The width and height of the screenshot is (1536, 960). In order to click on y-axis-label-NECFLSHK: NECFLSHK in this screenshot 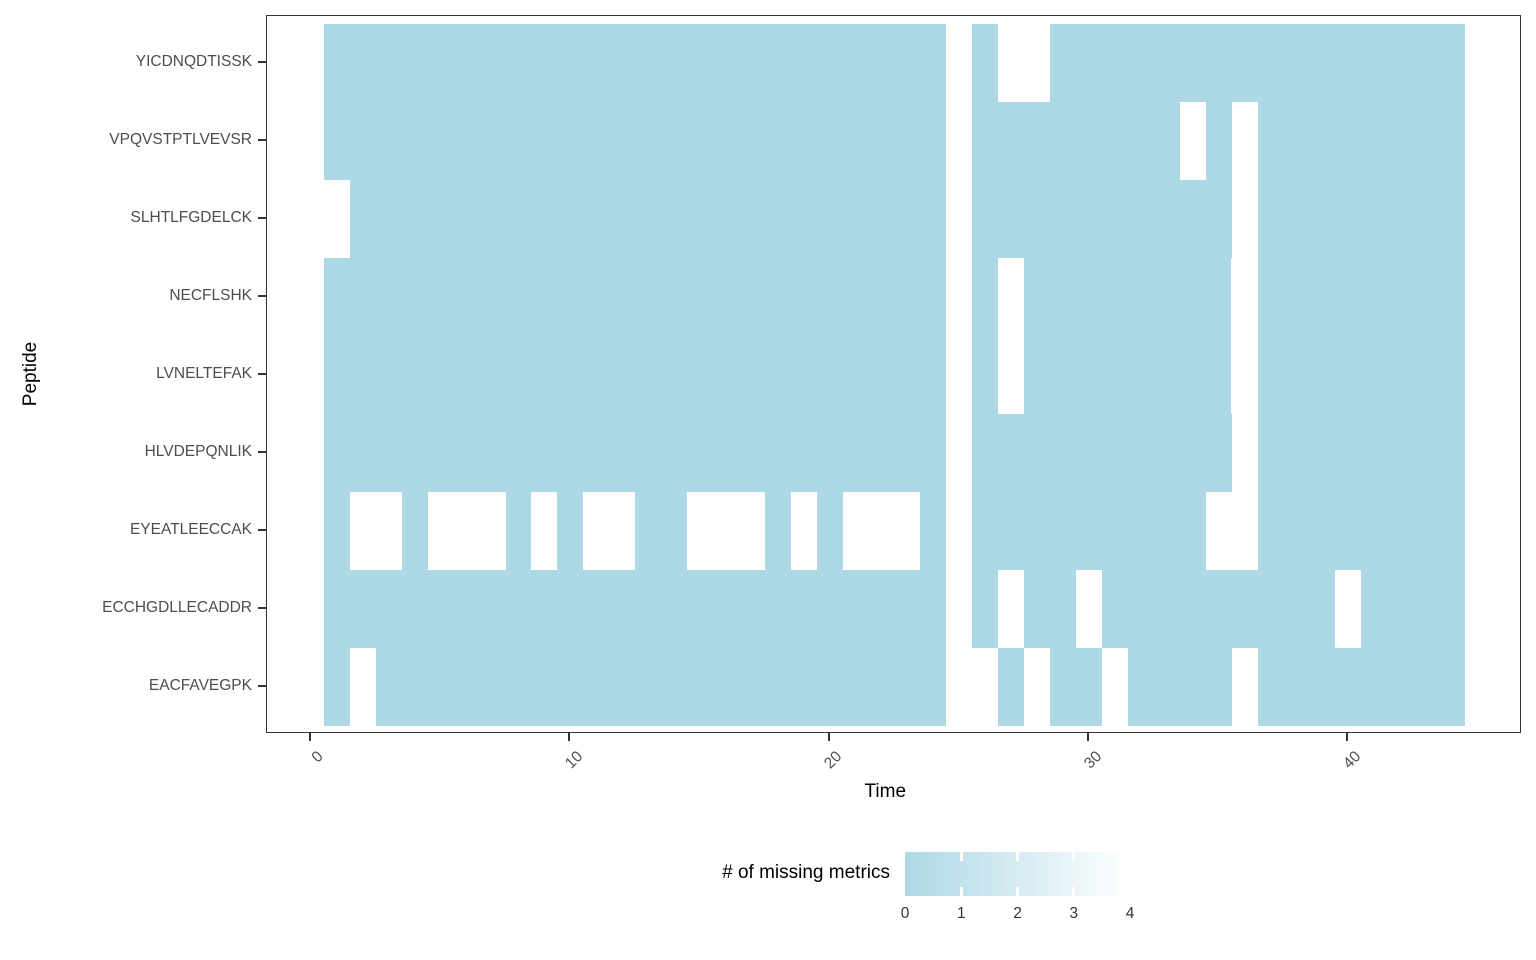, I will do `click(210, 295)`.